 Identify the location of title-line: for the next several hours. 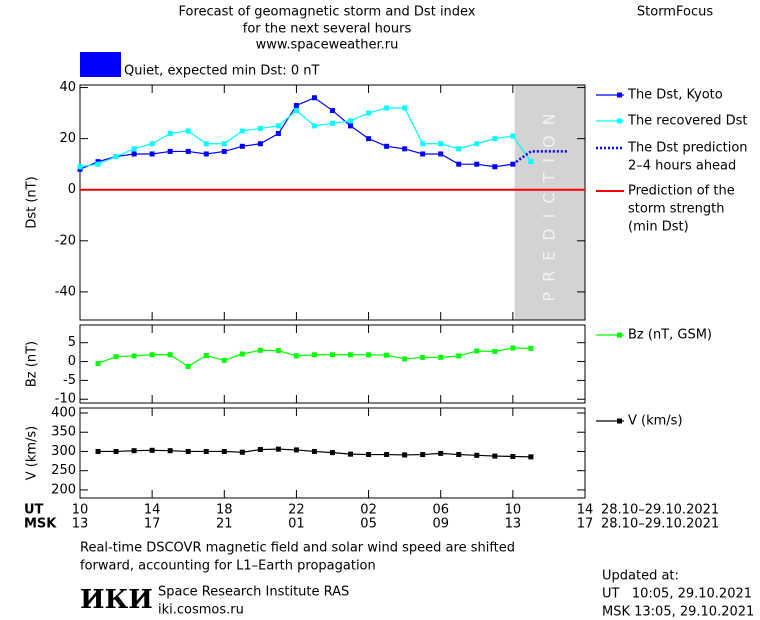
(327, 29).